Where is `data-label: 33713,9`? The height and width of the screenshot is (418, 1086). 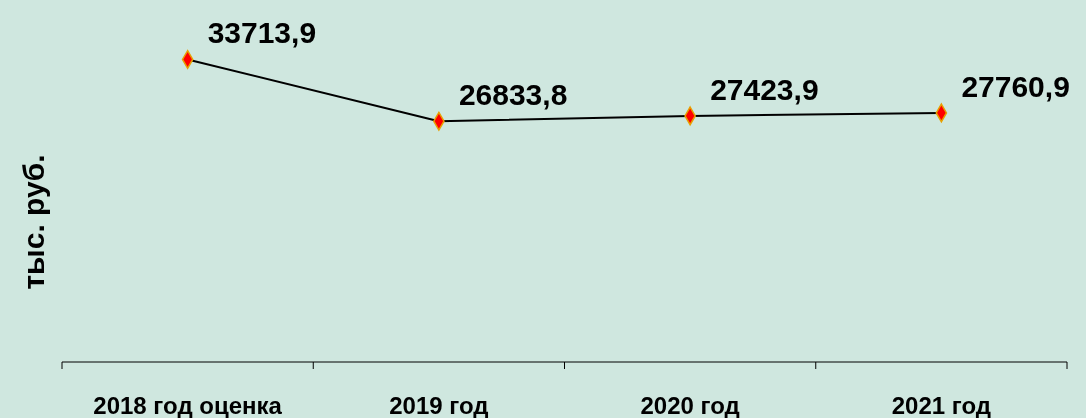 data-label: 33713,9 is located at coordinates (262, 33).